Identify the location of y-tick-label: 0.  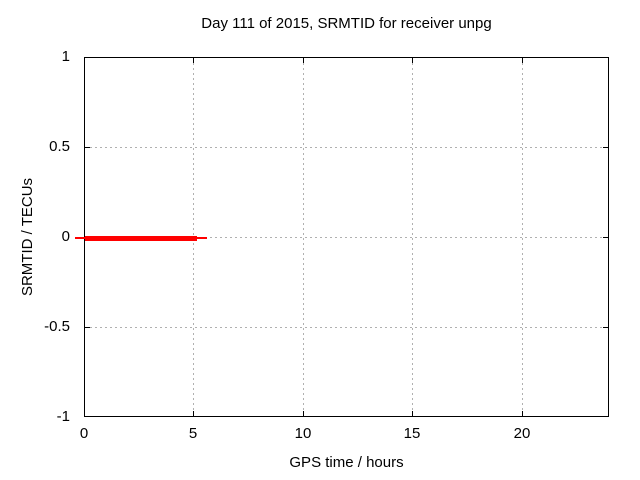
(65, 236).